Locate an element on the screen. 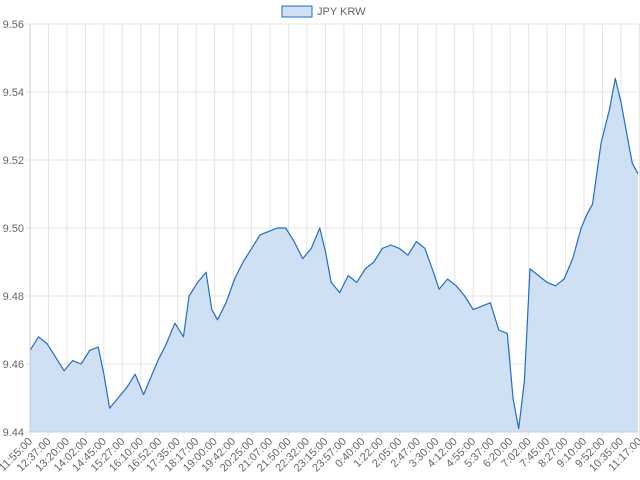 This screenshot has height=480, width=640. y-tick-label: 9.46 is located at coordinates (13, 365).